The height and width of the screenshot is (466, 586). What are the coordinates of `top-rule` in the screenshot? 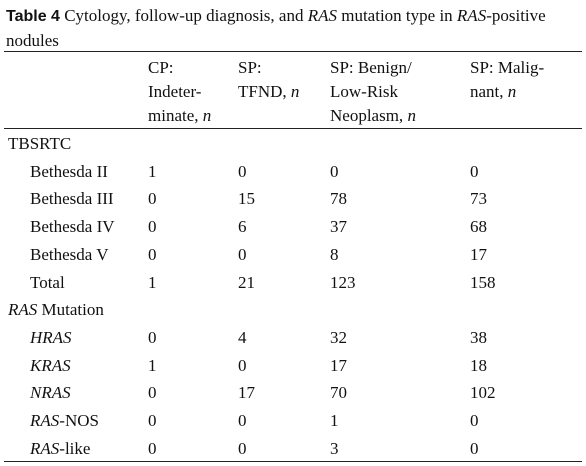 It's located at (293, 51).